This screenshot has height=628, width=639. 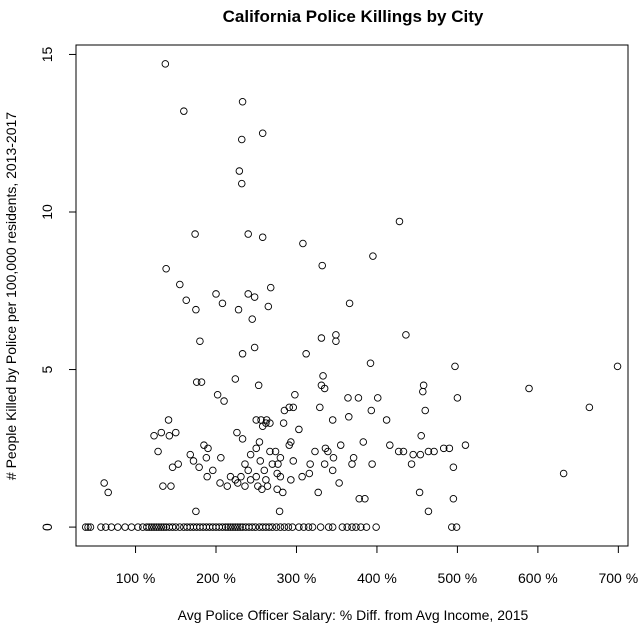 I want to click on y-tick-label: 10, so click(x=47, y=212).